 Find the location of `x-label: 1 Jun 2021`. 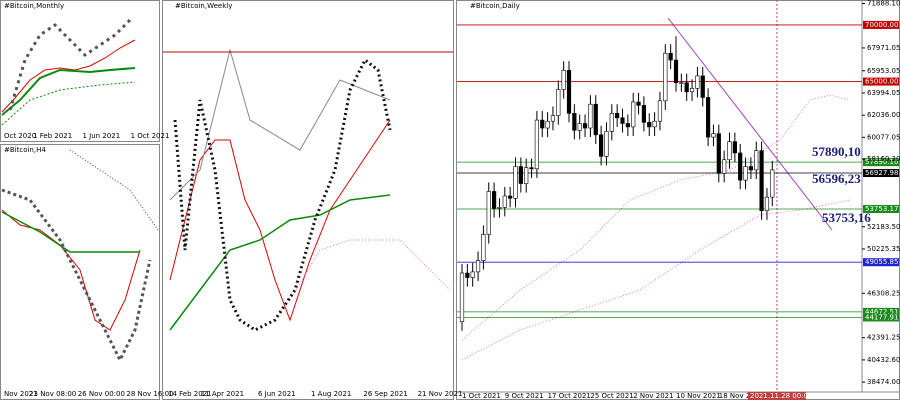

x-label: 1 Jun 2021 is located at coordinates (102, 136).